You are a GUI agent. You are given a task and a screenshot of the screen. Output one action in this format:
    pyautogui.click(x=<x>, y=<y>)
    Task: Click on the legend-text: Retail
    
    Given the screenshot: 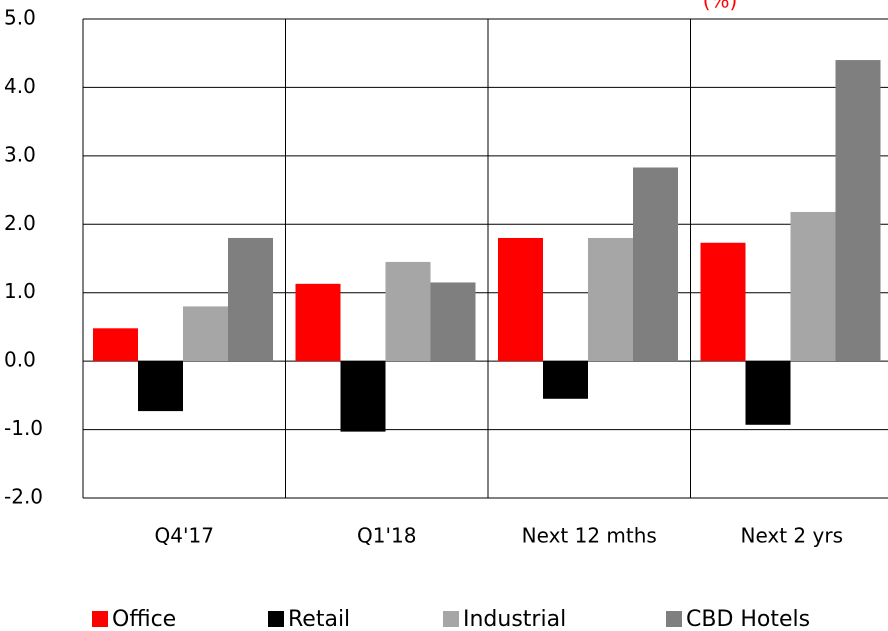 What is the action you would take?
    pyautogui.click(x=319, y=619)
    